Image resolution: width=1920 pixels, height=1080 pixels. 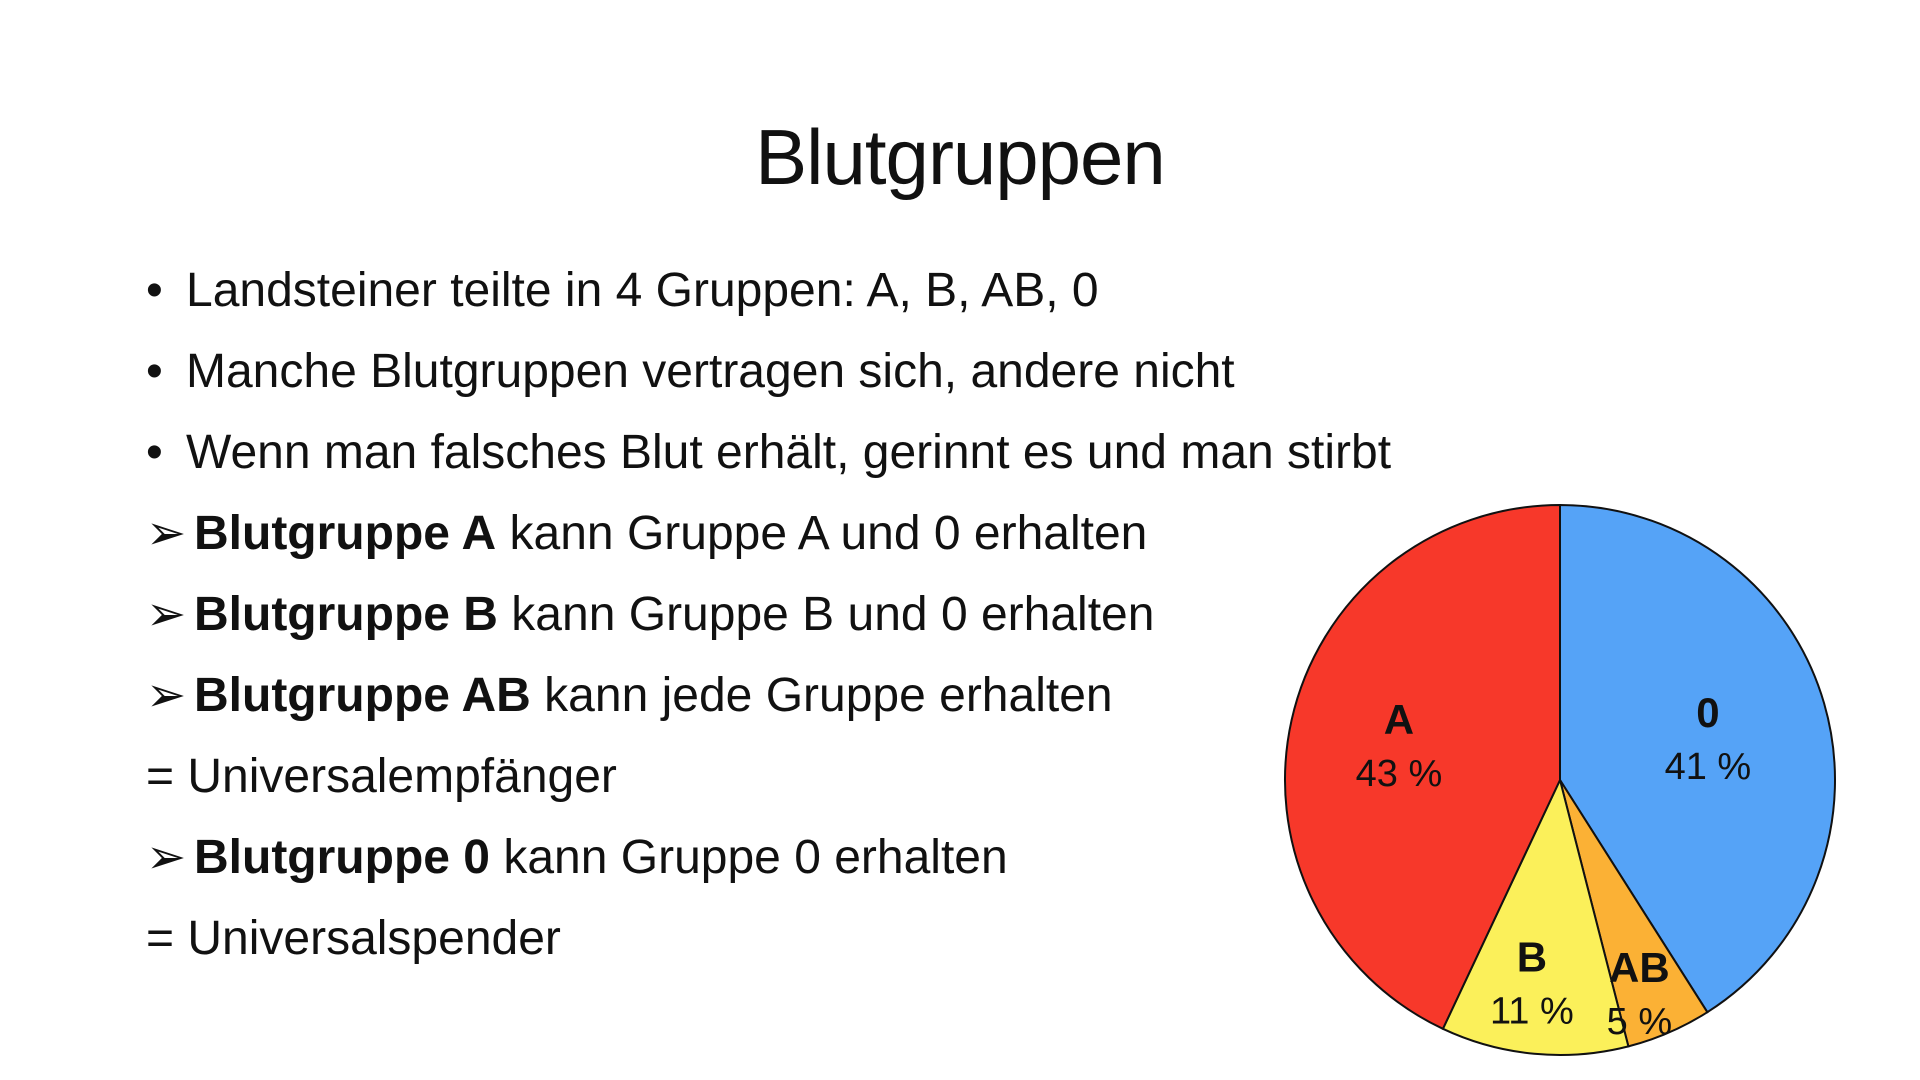 What do you see at coordinates (1639, 967) in the screenshot?
I see `pie-label-ab: AB` at bounding box center [1639, 967].